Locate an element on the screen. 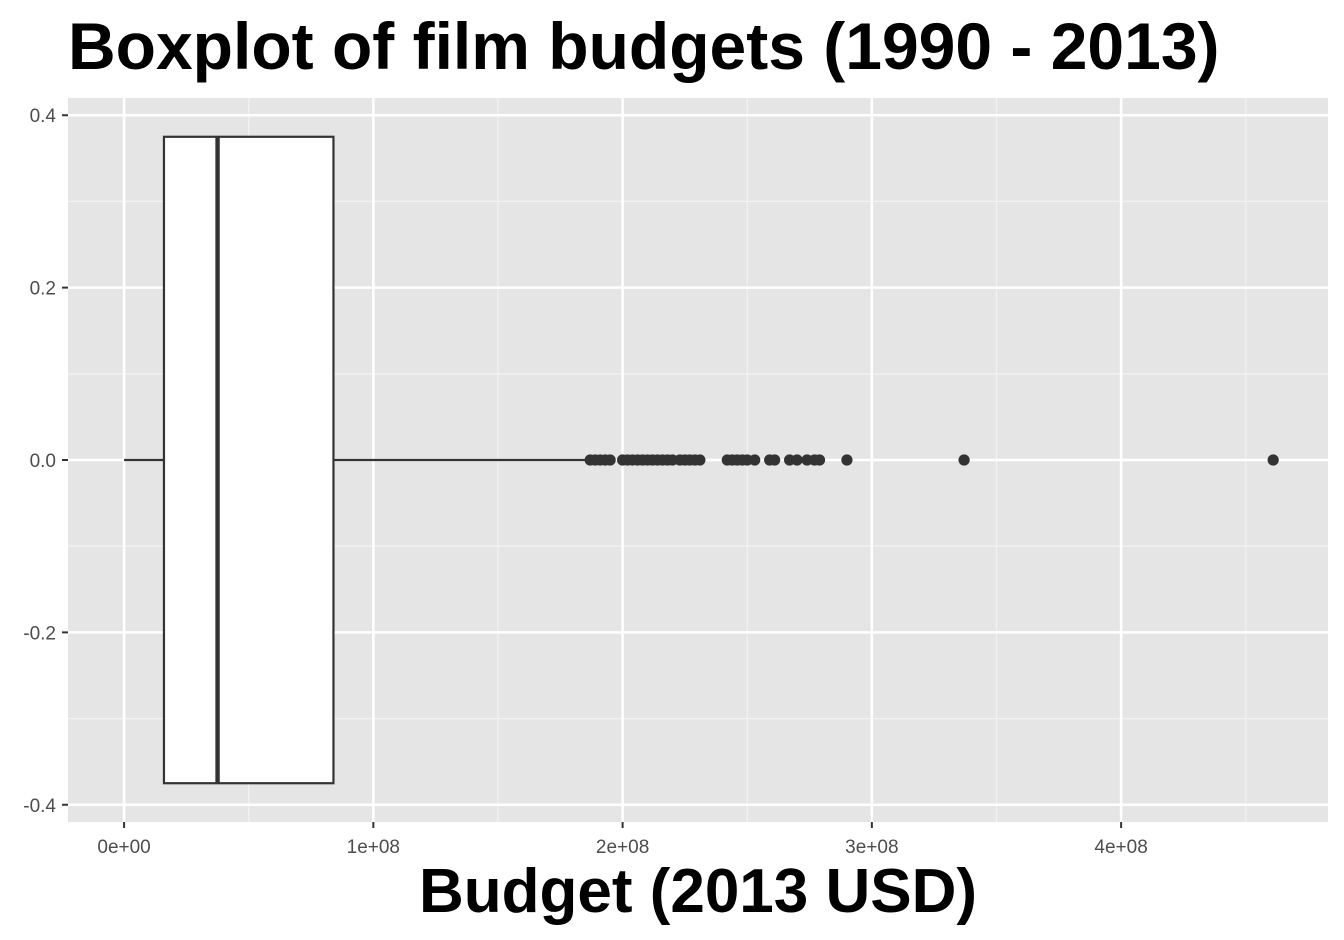 The image size is (1344, 940). y-tick-label: 0.4 is located at coordinates (43, 116).